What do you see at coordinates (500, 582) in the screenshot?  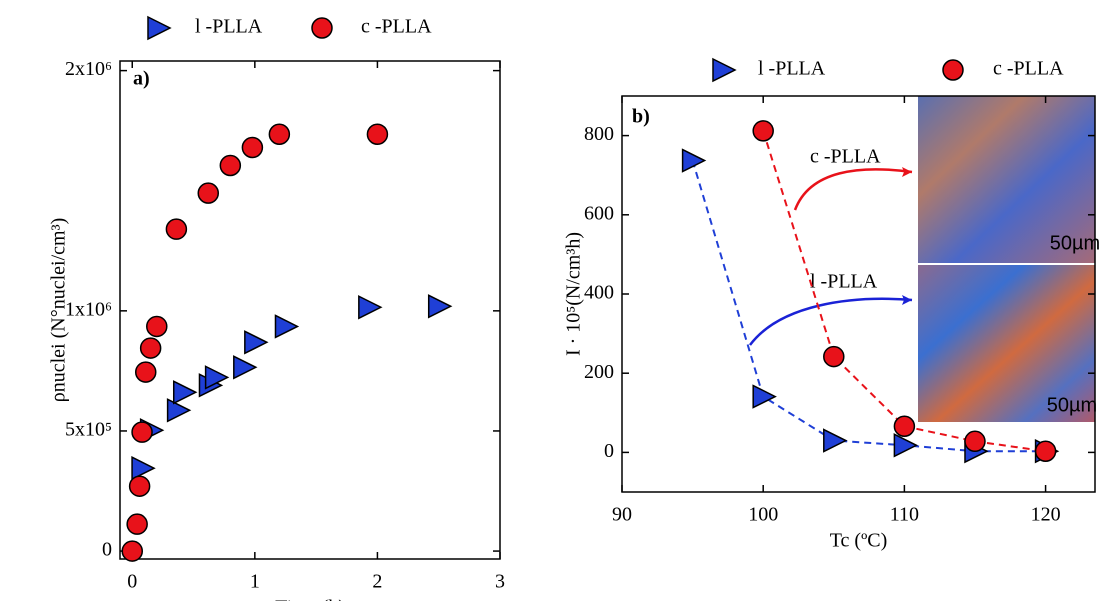 I see `x-tick-label: 3` at bounding box center [500, 582].